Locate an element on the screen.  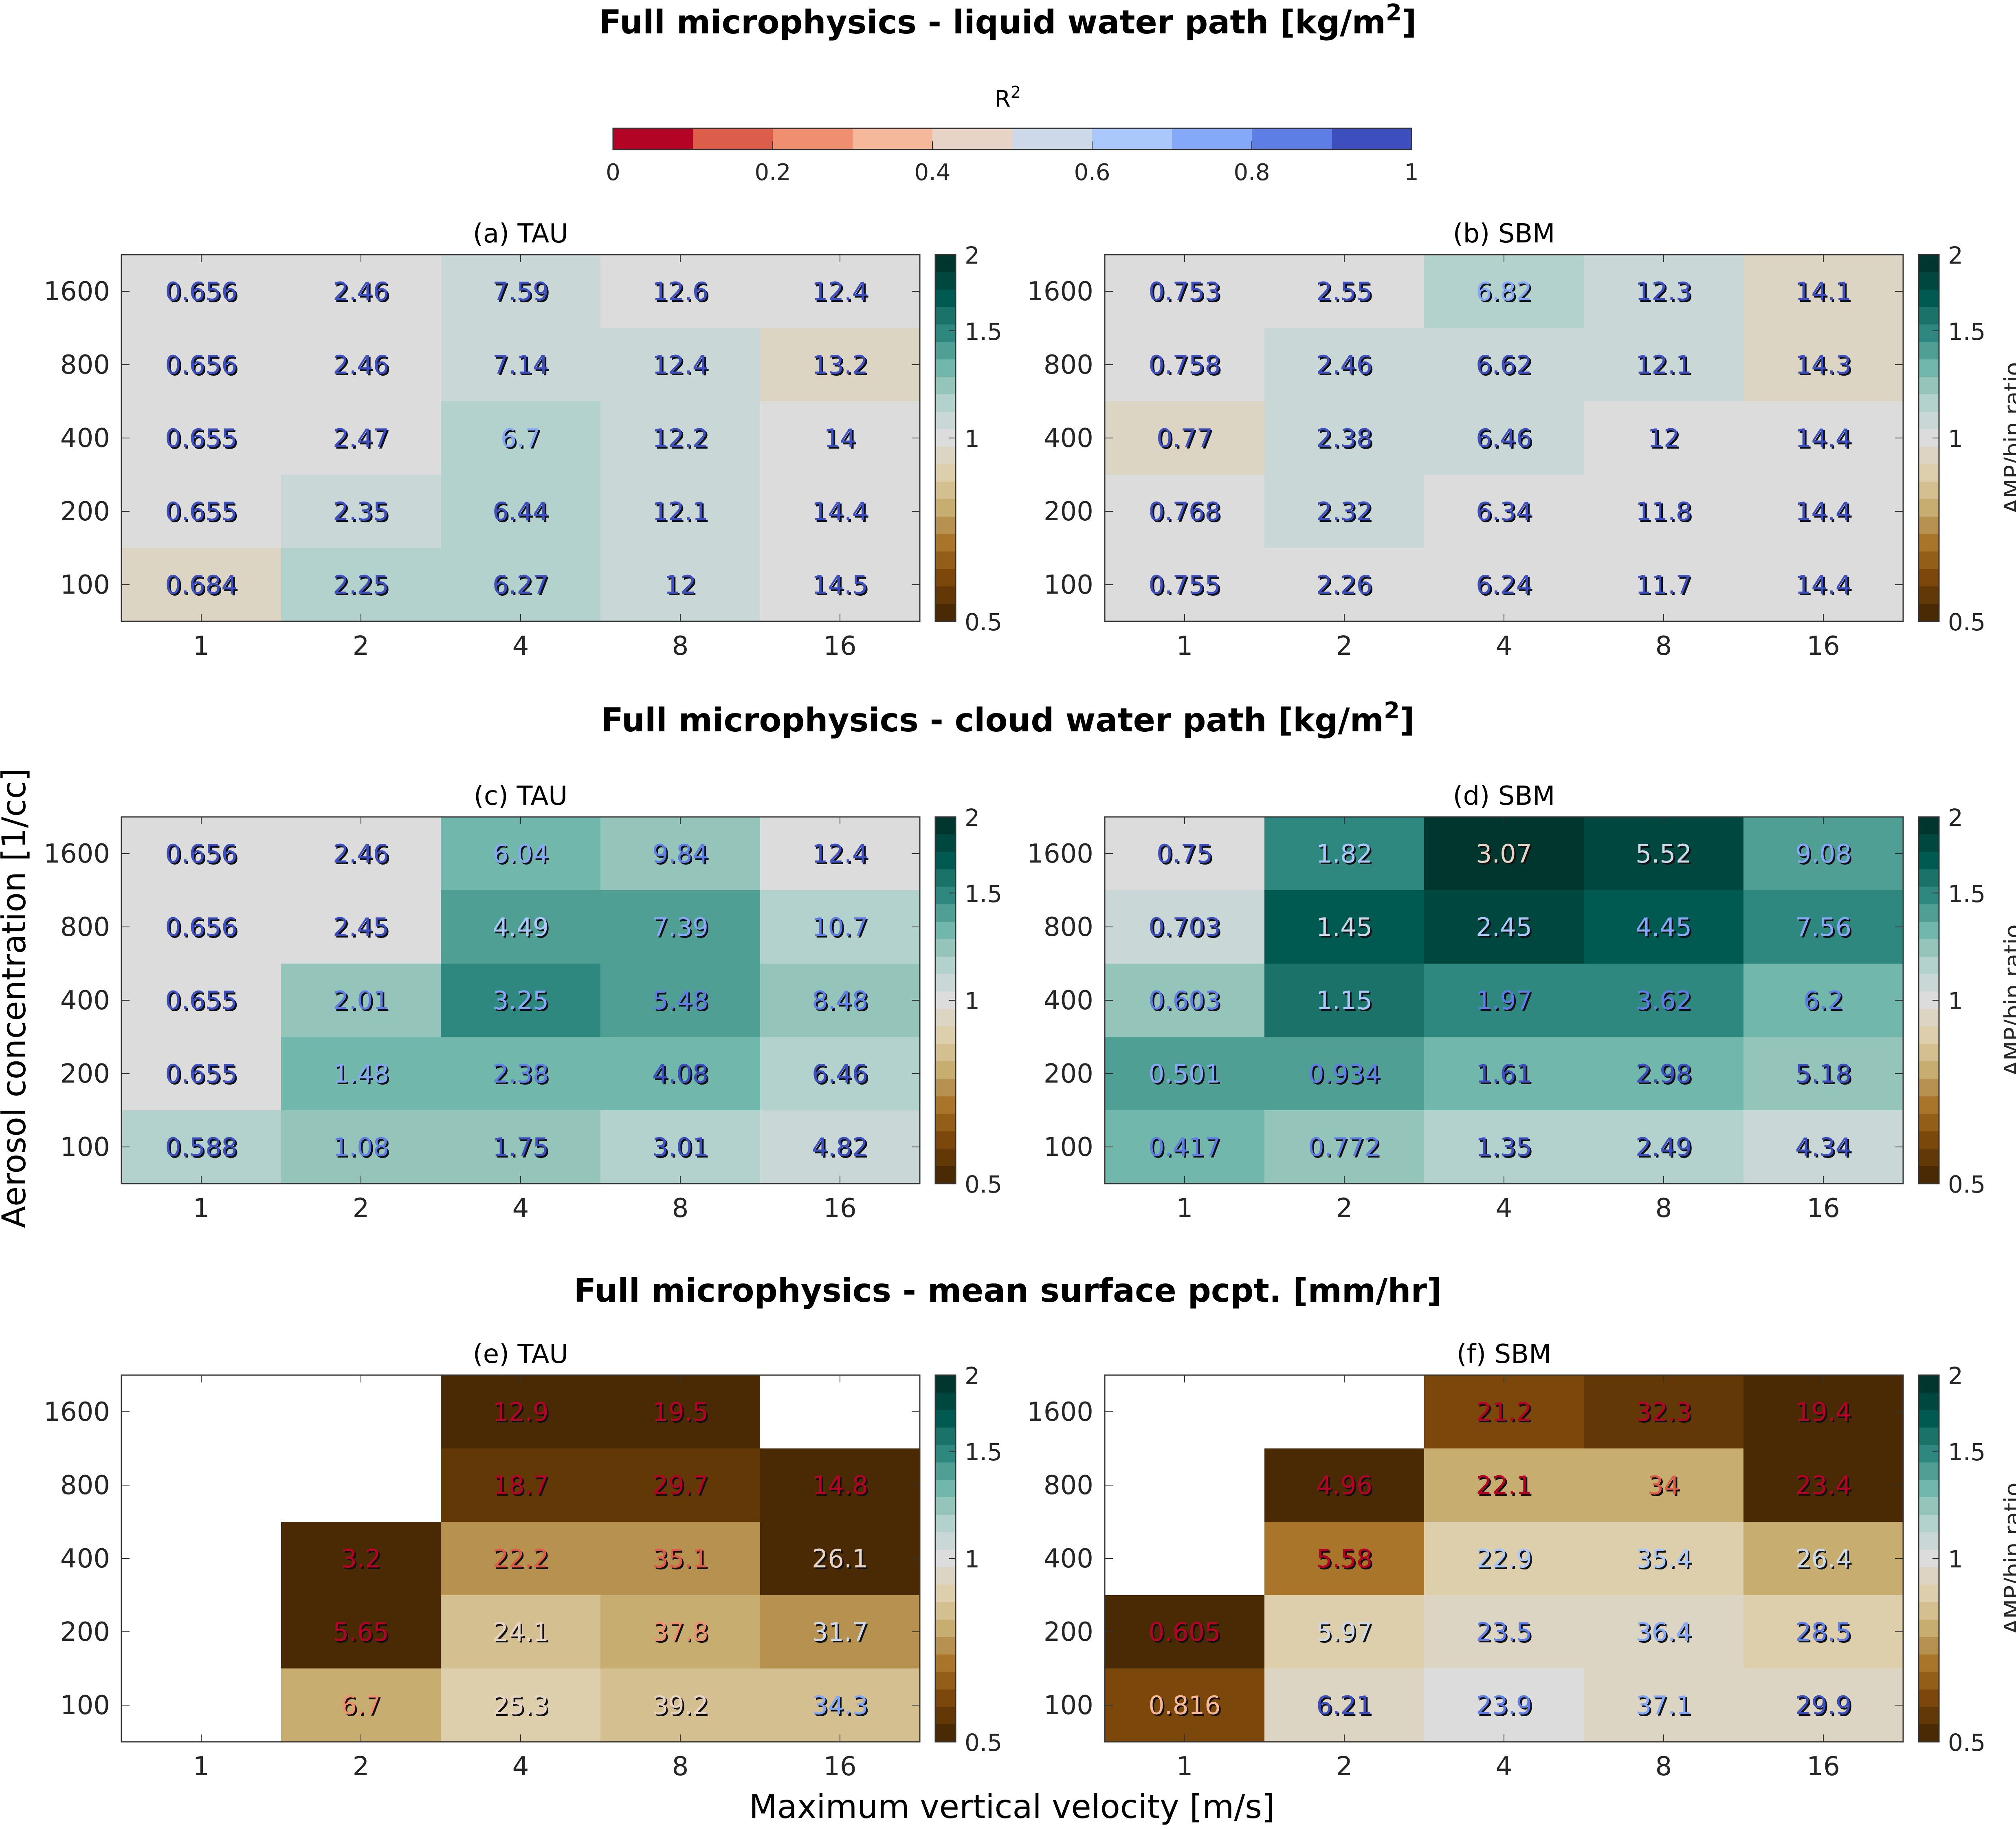
cell-value-shadow: 12.1 is located at coordinates (682, 513).